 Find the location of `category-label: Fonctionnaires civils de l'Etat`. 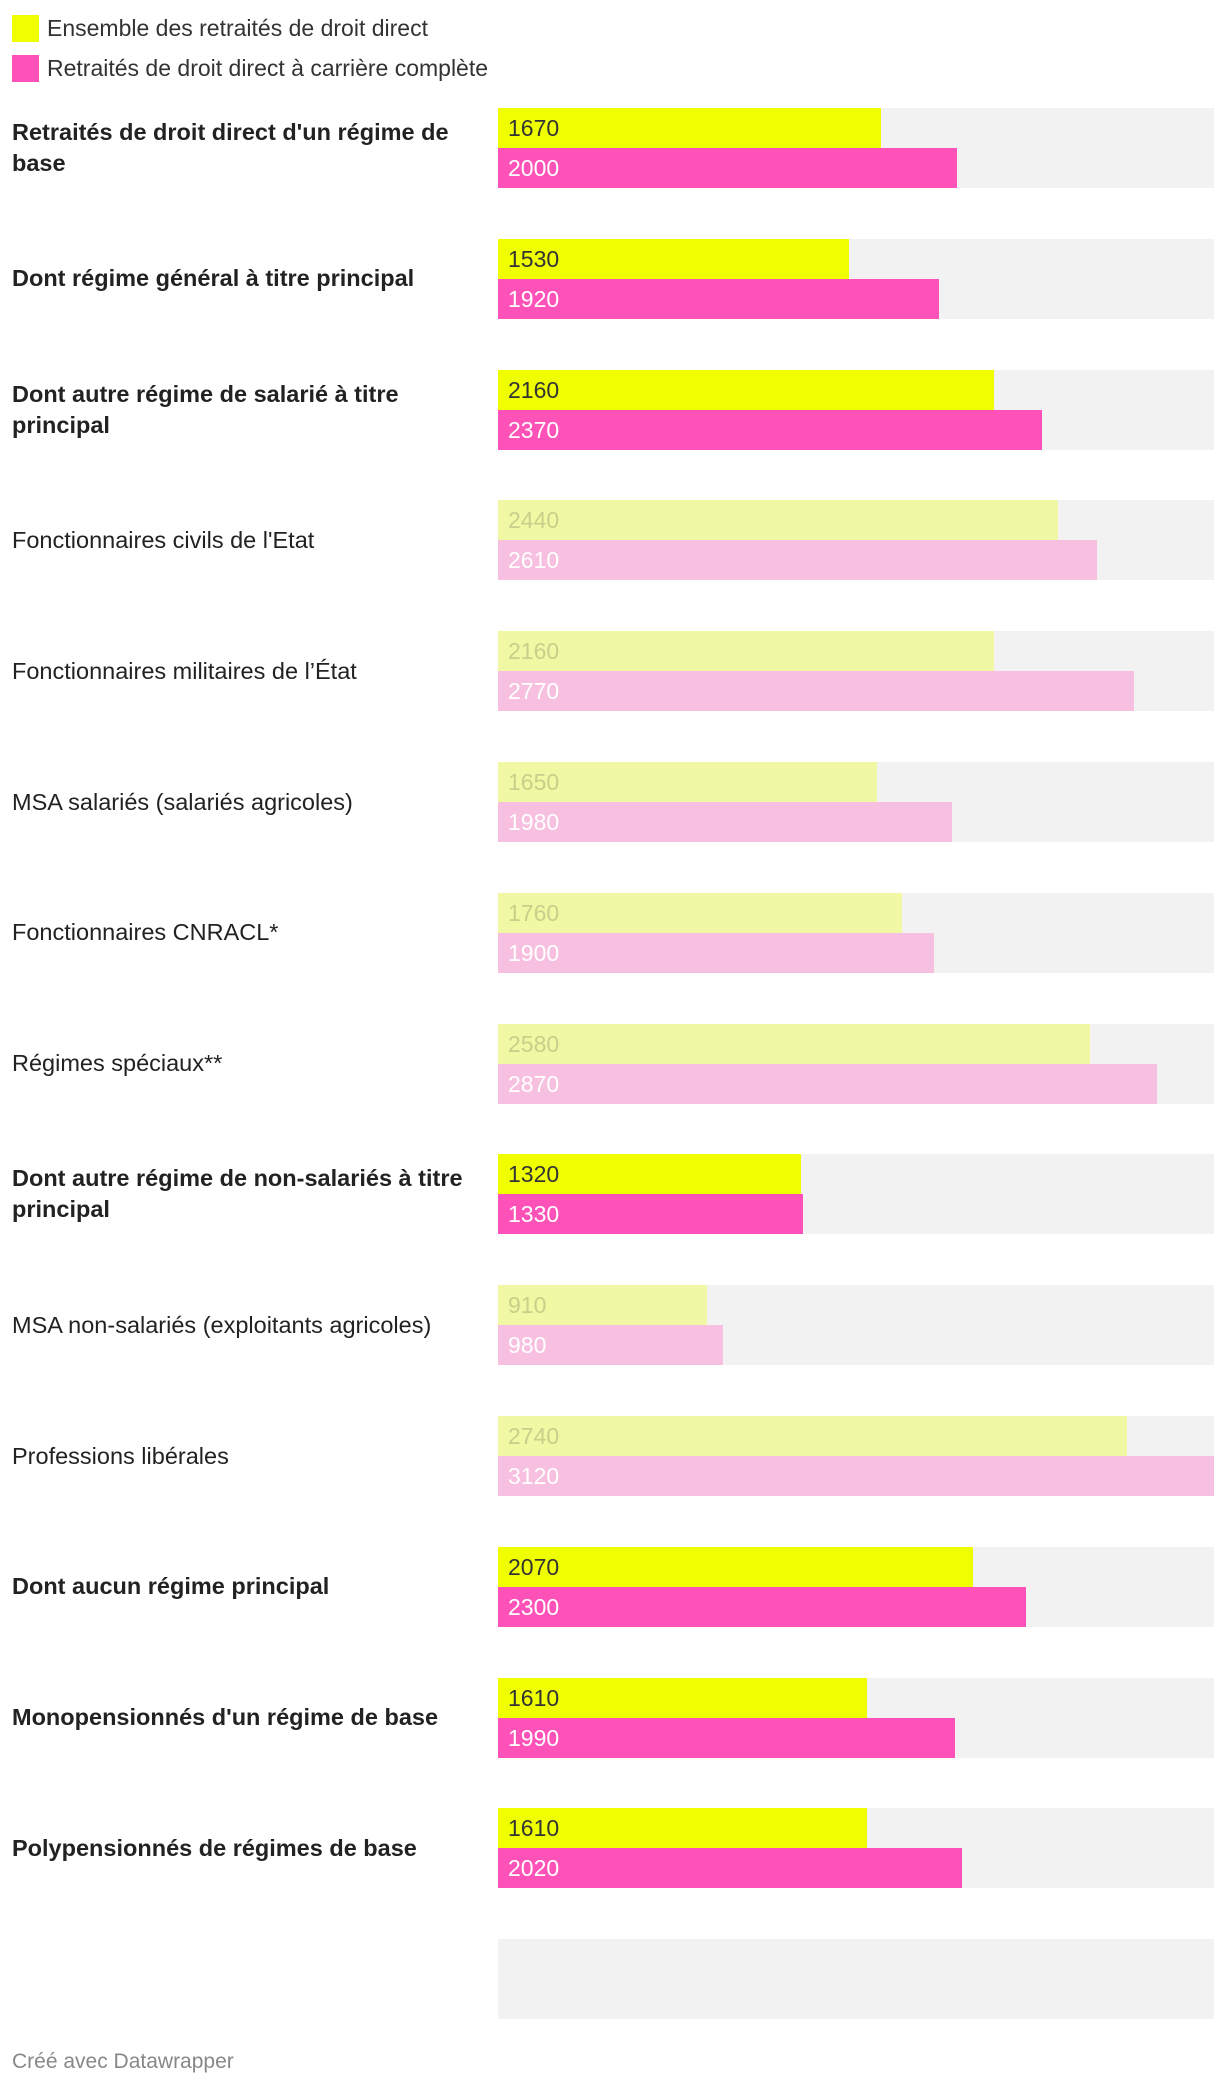

category-label: Fonctionnaires civils de l'Etat is located at coordinates (163, 539).